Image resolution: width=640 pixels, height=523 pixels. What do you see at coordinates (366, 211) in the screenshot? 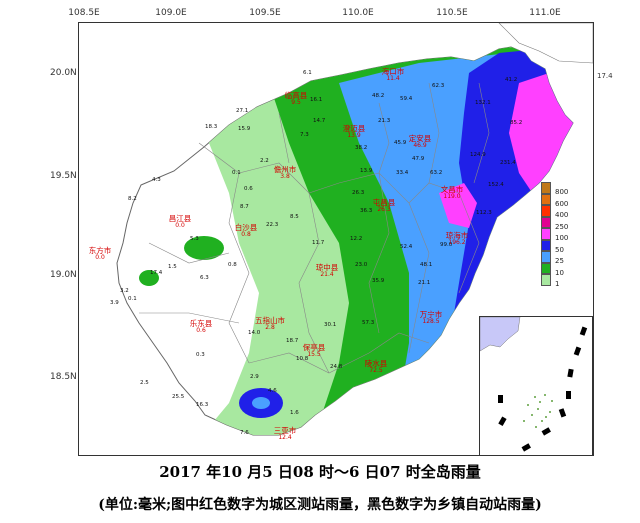
I see `station-value: 36.3` at bounding box center [366, 211].